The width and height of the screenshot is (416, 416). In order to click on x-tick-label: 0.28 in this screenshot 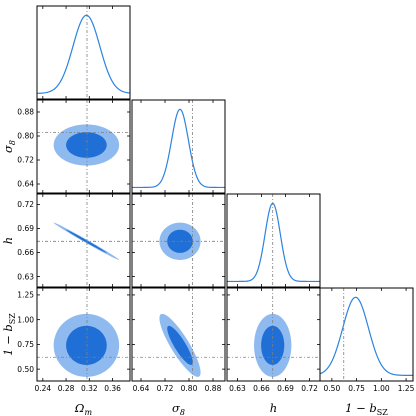, I will do `click(66, 388)`.